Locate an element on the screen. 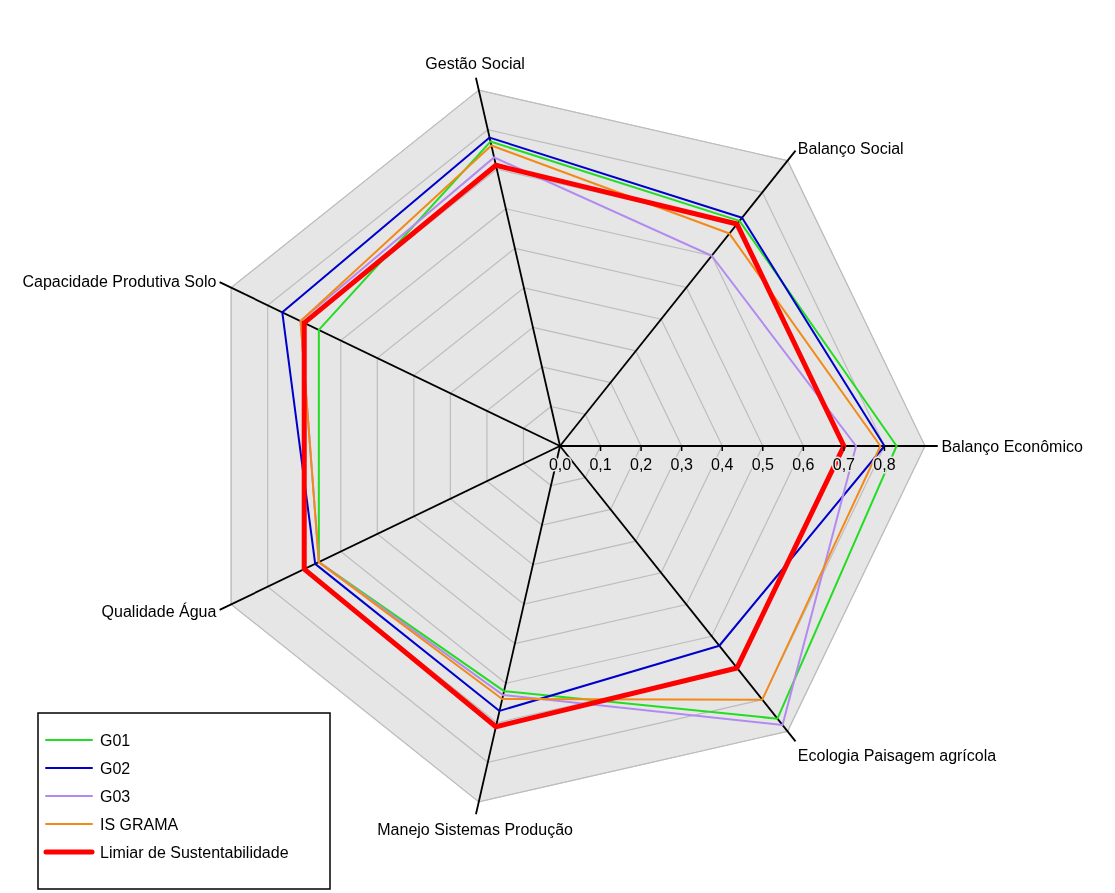  legend-label: G03 is located at coordinates (115, 796).